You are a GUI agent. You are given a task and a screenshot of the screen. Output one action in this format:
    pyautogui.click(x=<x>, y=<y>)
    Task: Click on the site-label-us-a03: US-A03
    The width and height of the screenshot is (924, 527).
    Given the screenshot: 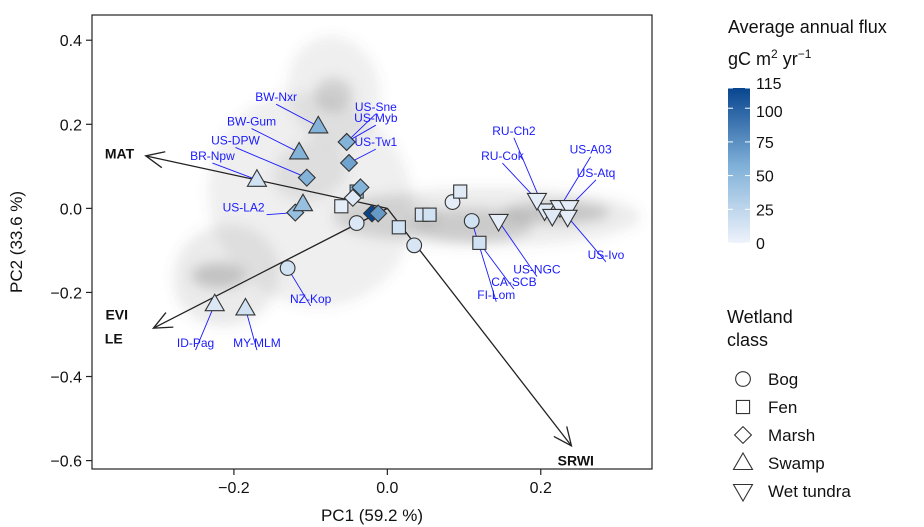 What is the action you would take?
    pyautogui.click(x=591, y=150)
    